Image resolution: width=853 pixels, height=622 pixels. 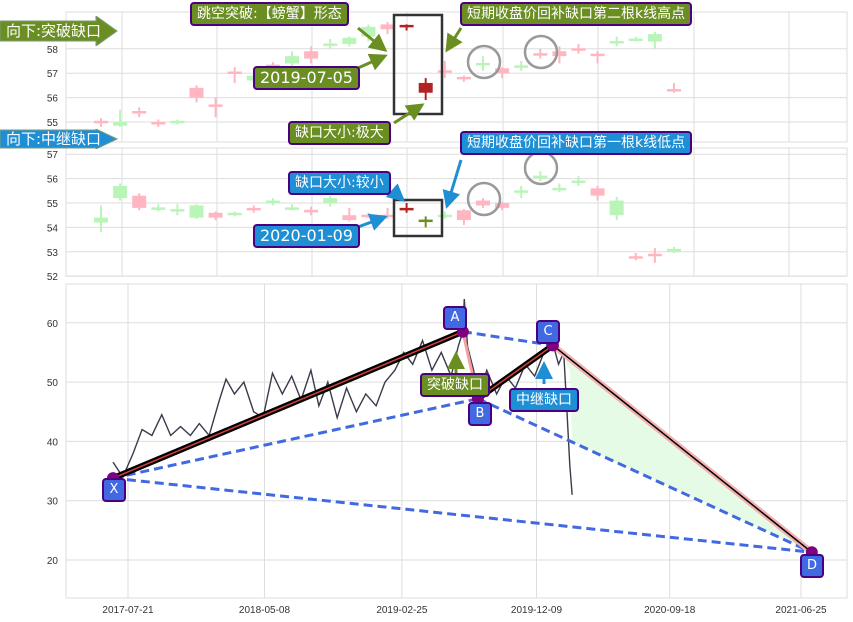 I want to click on x-tick-label: 2017-07-21, so click(x=128, y=610).